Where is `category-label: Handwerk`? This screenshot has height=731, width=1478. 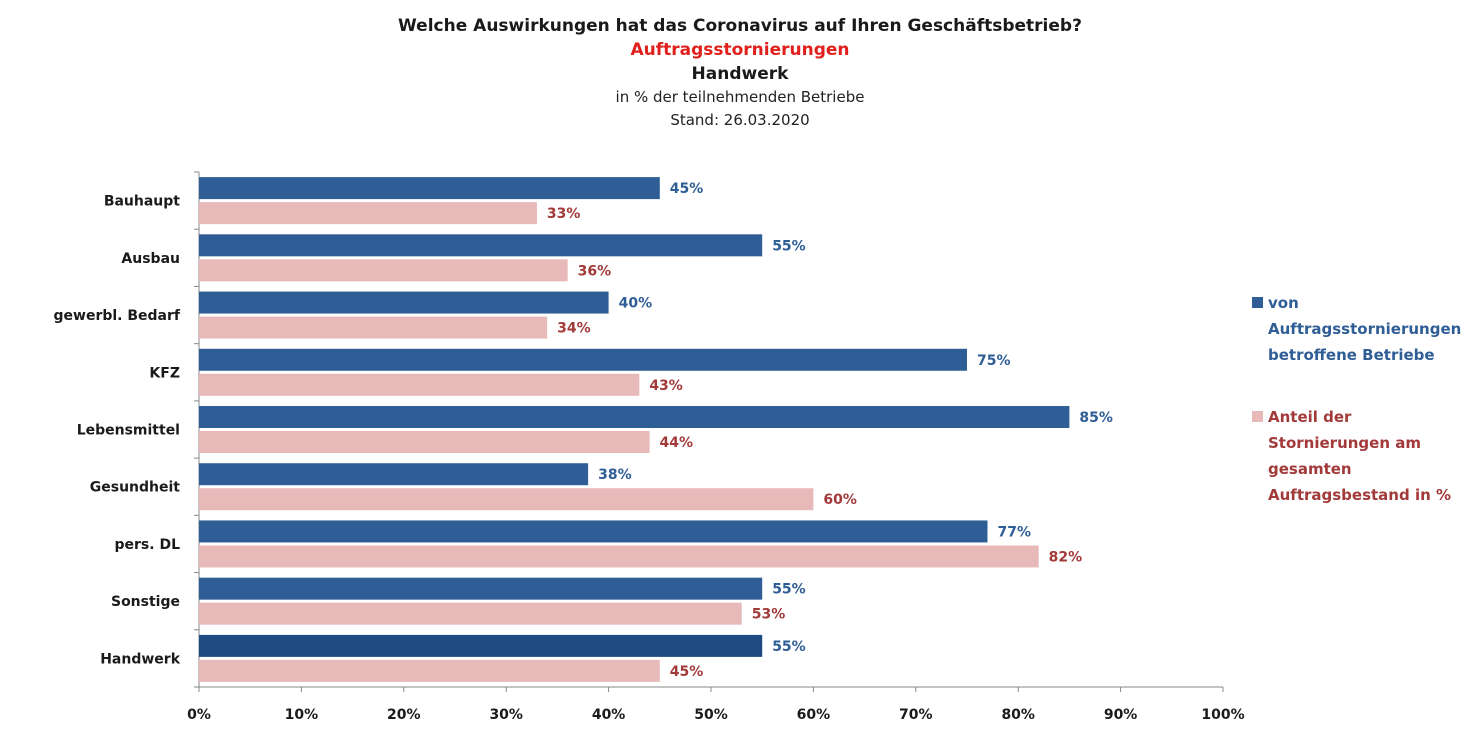
category-label: Handwerk is located at coordinates (140, 659).